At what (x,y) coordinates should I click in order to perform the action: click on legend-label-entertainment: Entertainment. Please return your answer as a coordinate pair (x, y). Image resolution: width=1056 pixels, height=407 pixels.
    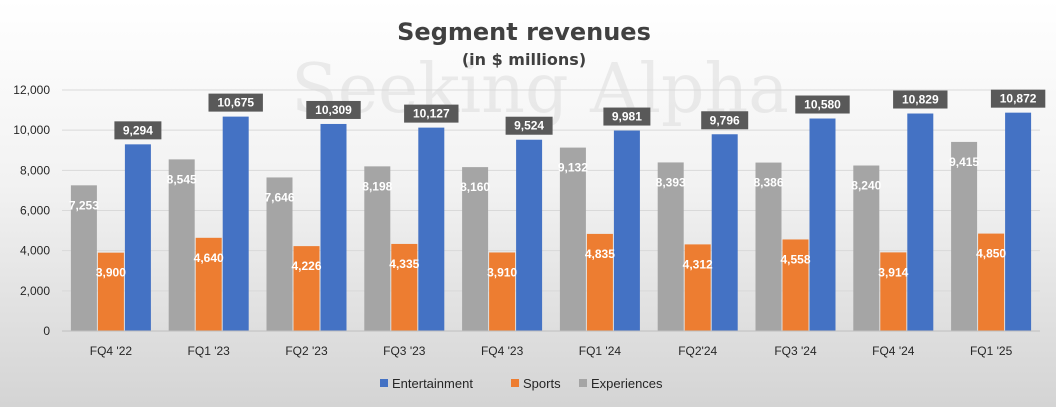
    Looking at the image, I should click on (432, 383).